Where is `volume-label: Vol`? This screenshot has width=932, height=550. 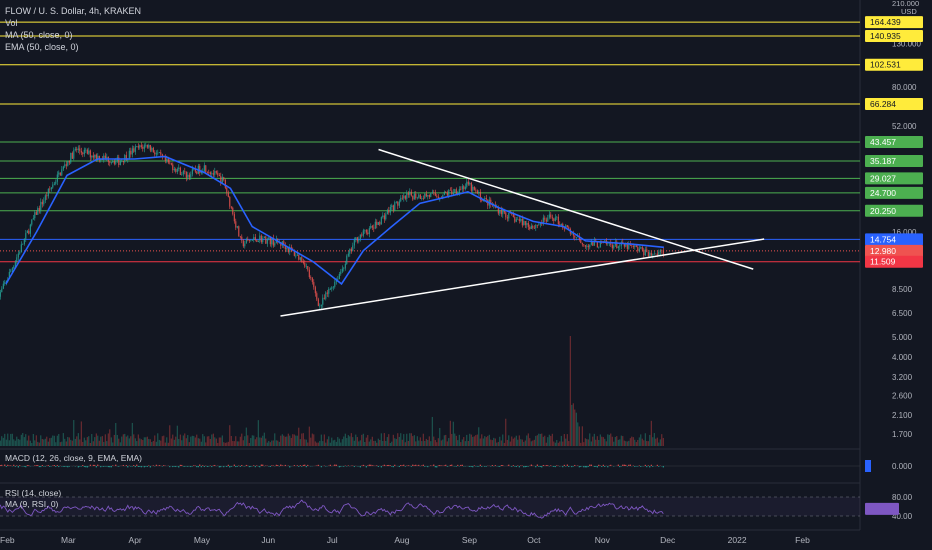
volume-label: Vol is located at coordinates (11, 23).